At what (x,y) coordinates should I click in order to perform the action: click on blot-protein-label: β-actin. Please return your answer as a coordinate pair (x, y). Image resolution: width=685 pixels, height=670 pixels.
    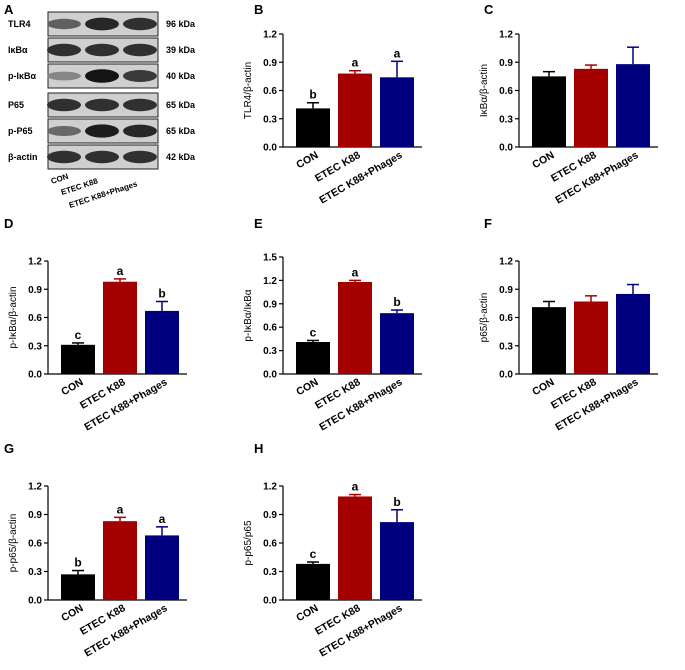
    Looking at the image, I should click on (23, 157).